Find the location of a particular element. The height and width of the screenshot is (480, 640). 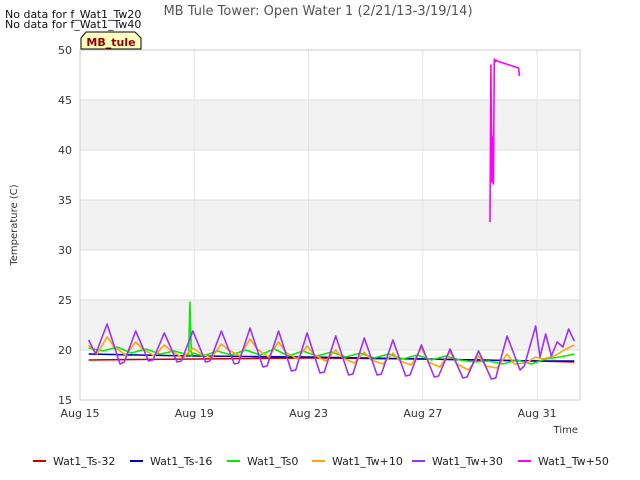

site-tag-label: MB_tule is located at coordinates (110, 42).